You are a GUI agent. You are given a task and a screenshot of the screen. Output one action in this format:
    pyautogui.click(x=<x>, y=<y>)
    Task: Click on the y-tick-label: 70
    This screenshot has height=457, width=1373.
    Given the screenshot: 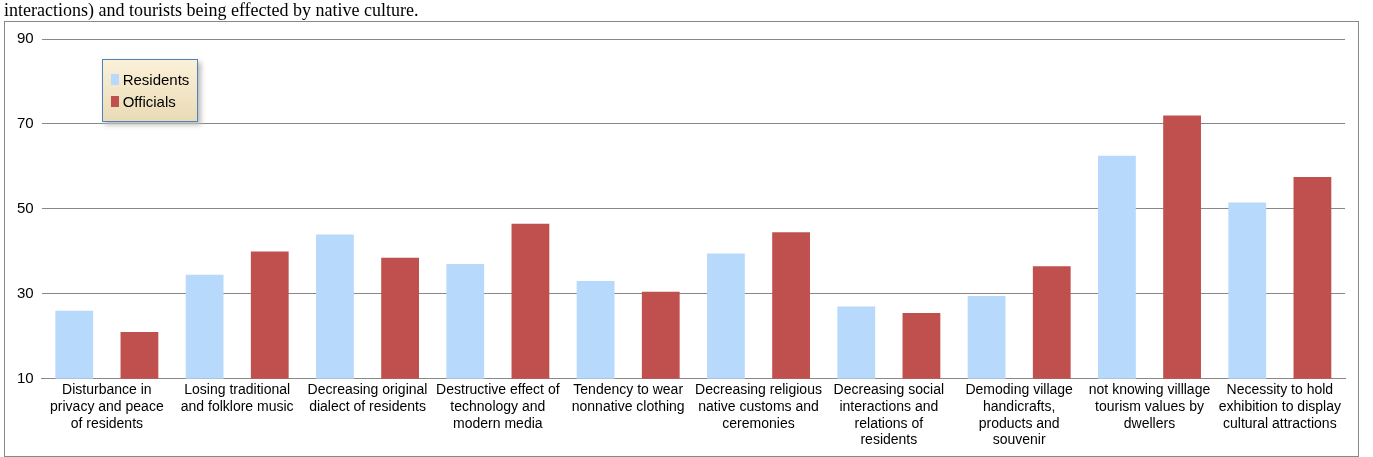 What is the action you would take?
    pyautogui.click(x=25, y=123)
    